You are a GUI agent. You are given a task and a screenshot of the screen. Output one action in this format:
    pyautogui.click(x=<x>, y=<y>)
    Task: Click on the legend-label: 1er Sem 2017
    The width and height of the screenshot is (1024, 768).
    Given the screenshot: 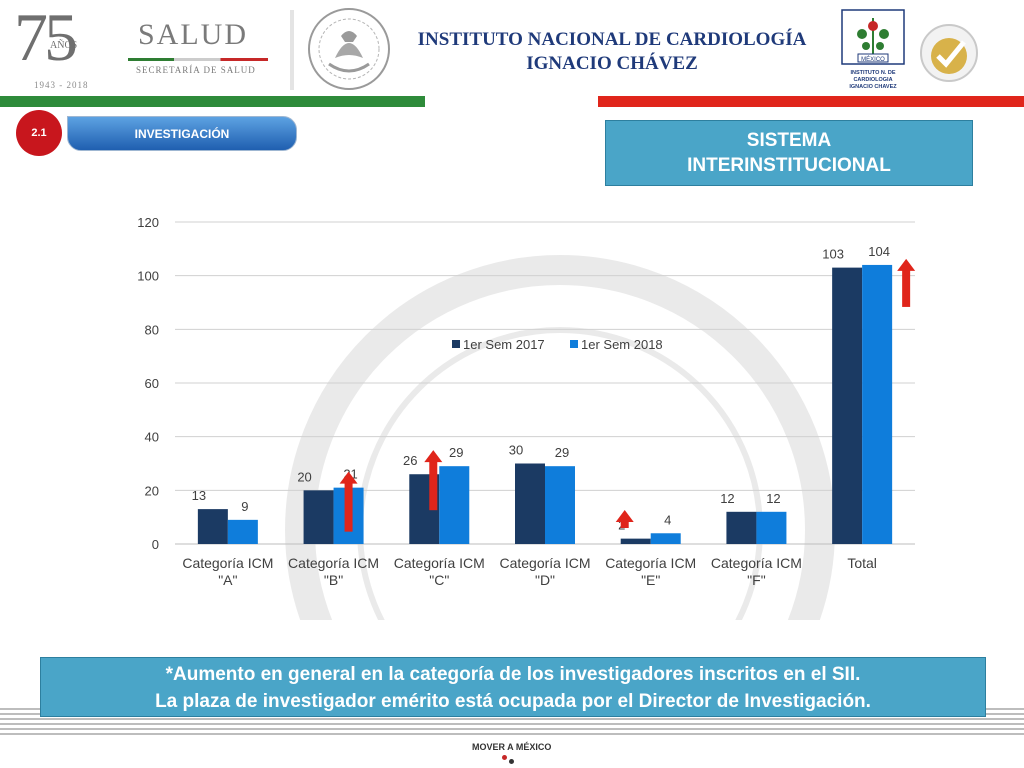 What is the action you would take?
    pyautogui.click(x=504, y=344)
    